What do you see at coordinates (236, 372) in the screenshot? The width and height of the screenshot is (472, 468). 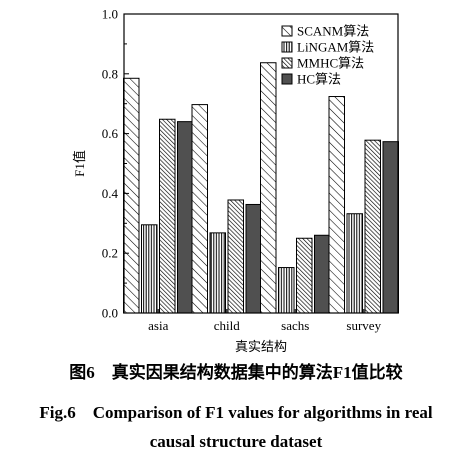 I see `figure-caption-chinese: 图6 真实因果结构数据集中的算法F1值比较` at bounding box center [236, 372].